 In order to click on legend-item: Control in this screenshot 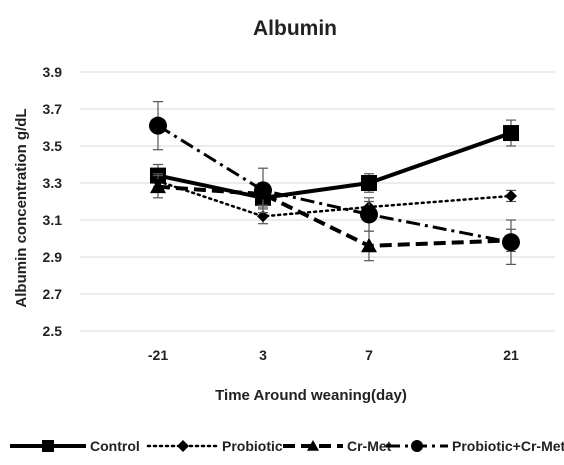, I will do `click(75, 446)`.